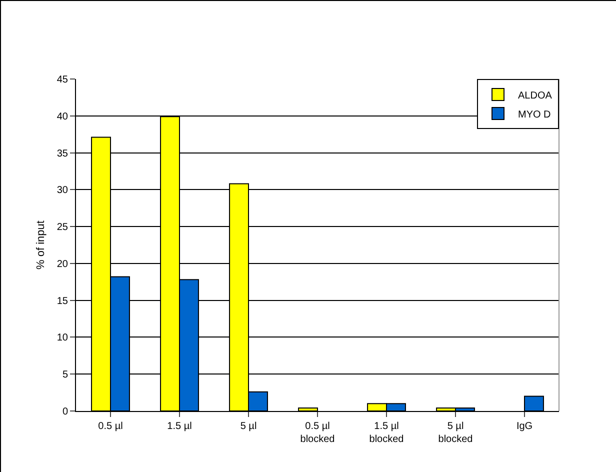  I want to click on y-tick-label: 0, so click(65, 412).